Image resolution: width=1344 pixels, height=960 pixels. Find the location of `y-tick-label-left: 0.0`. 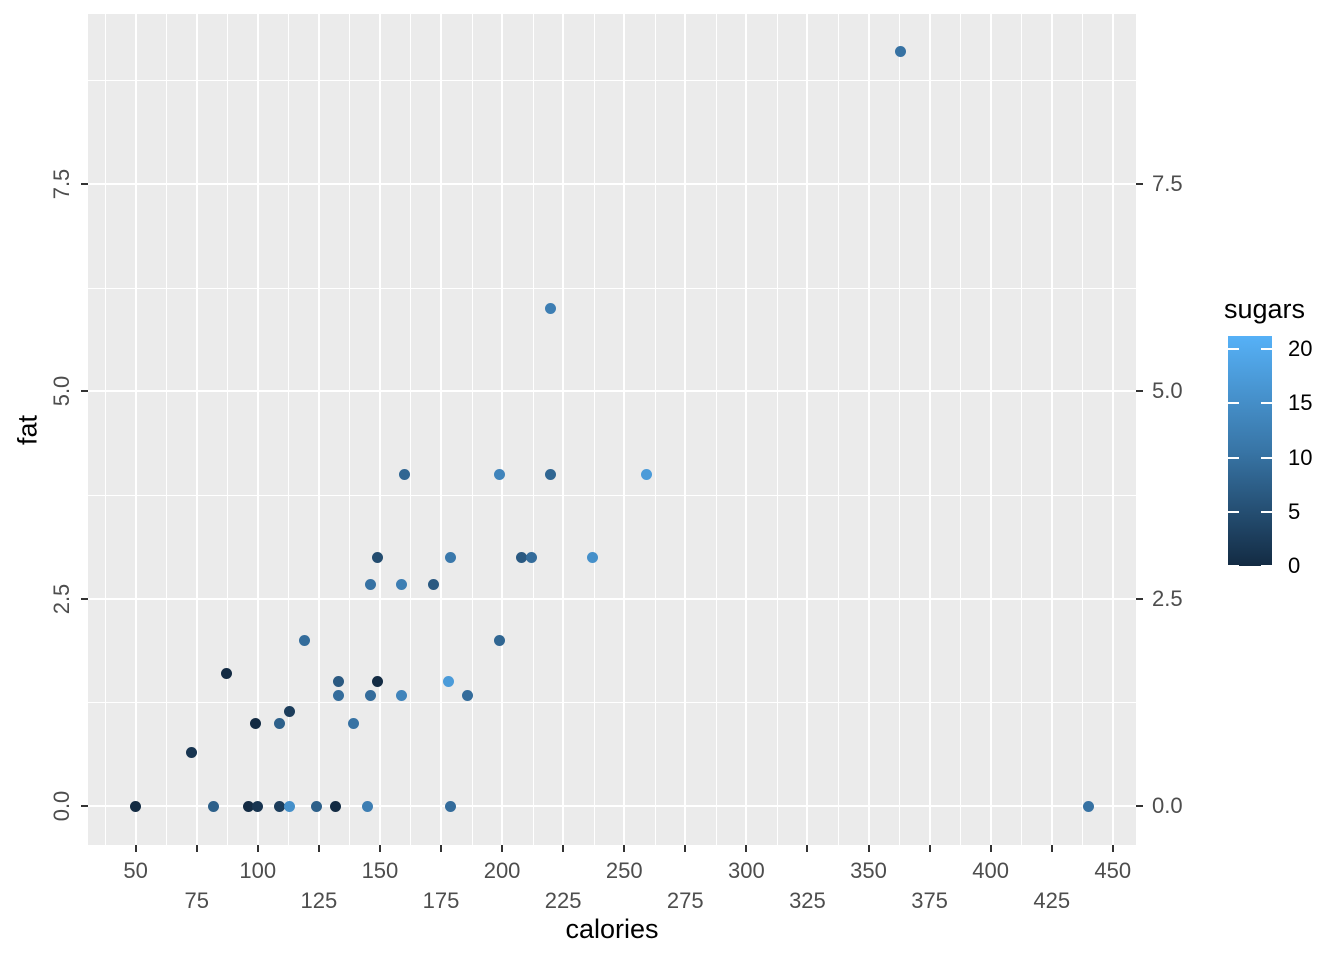

y-tick-label-left: 0.0 is located at coordinates (61, 806).